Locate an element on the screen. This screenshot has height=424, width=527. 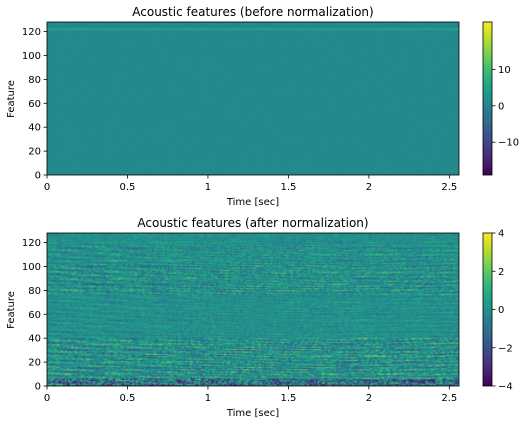
colorbar-ticks: −4 −2 0 2 4 is located at coordinates (502, 311).